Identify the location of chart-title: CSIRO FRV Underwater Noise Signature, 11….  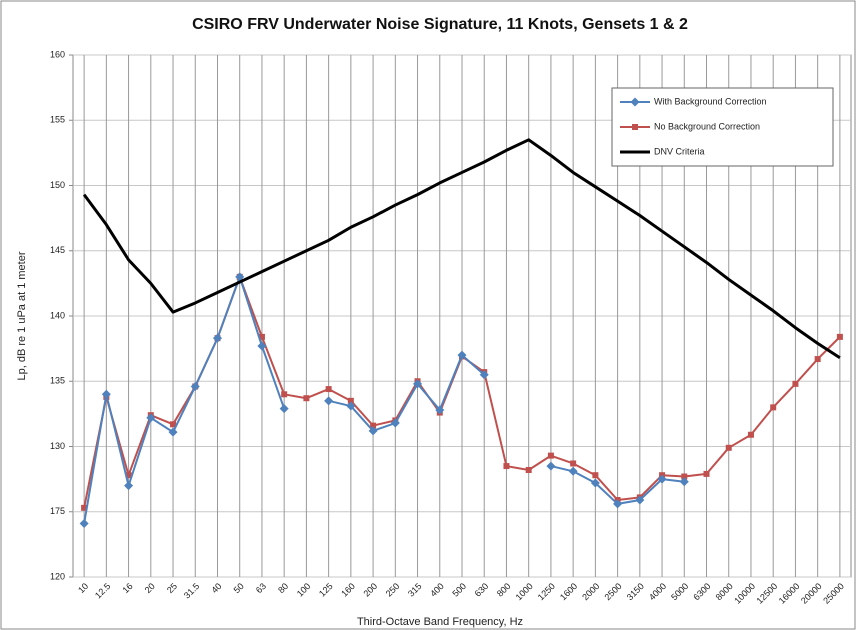
(440, 24).